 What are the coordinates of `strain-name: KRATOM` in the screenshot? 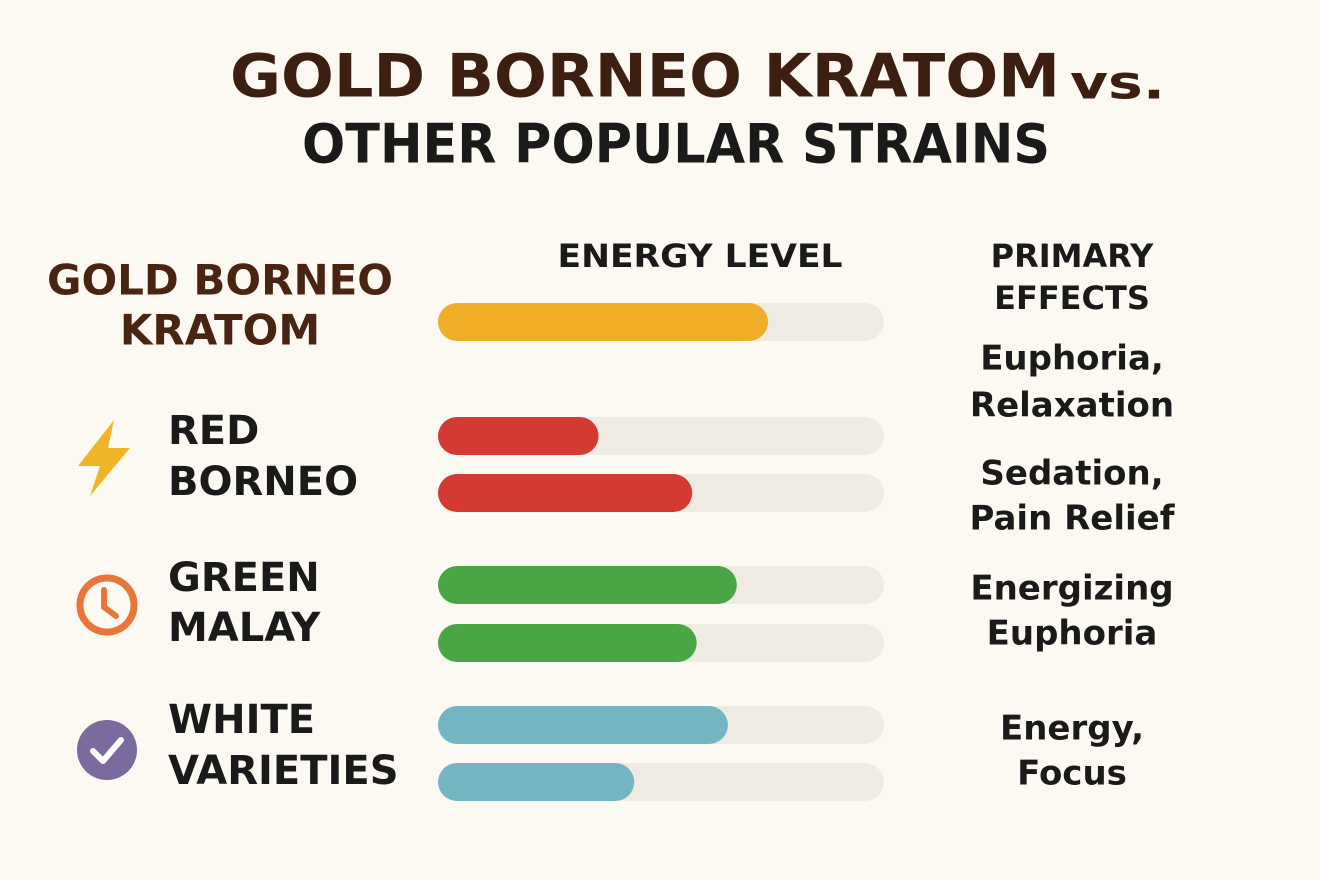 It's located at (220, 330).